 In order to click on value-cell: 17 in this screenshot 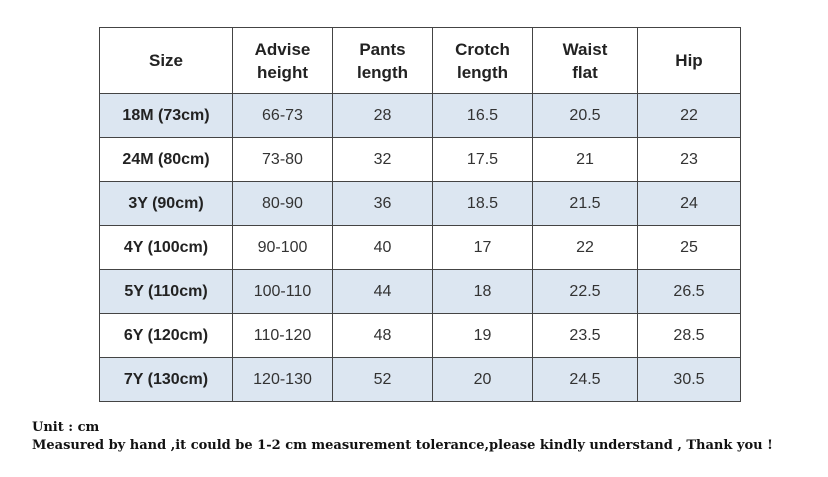, I will do `click(482, 247)`.